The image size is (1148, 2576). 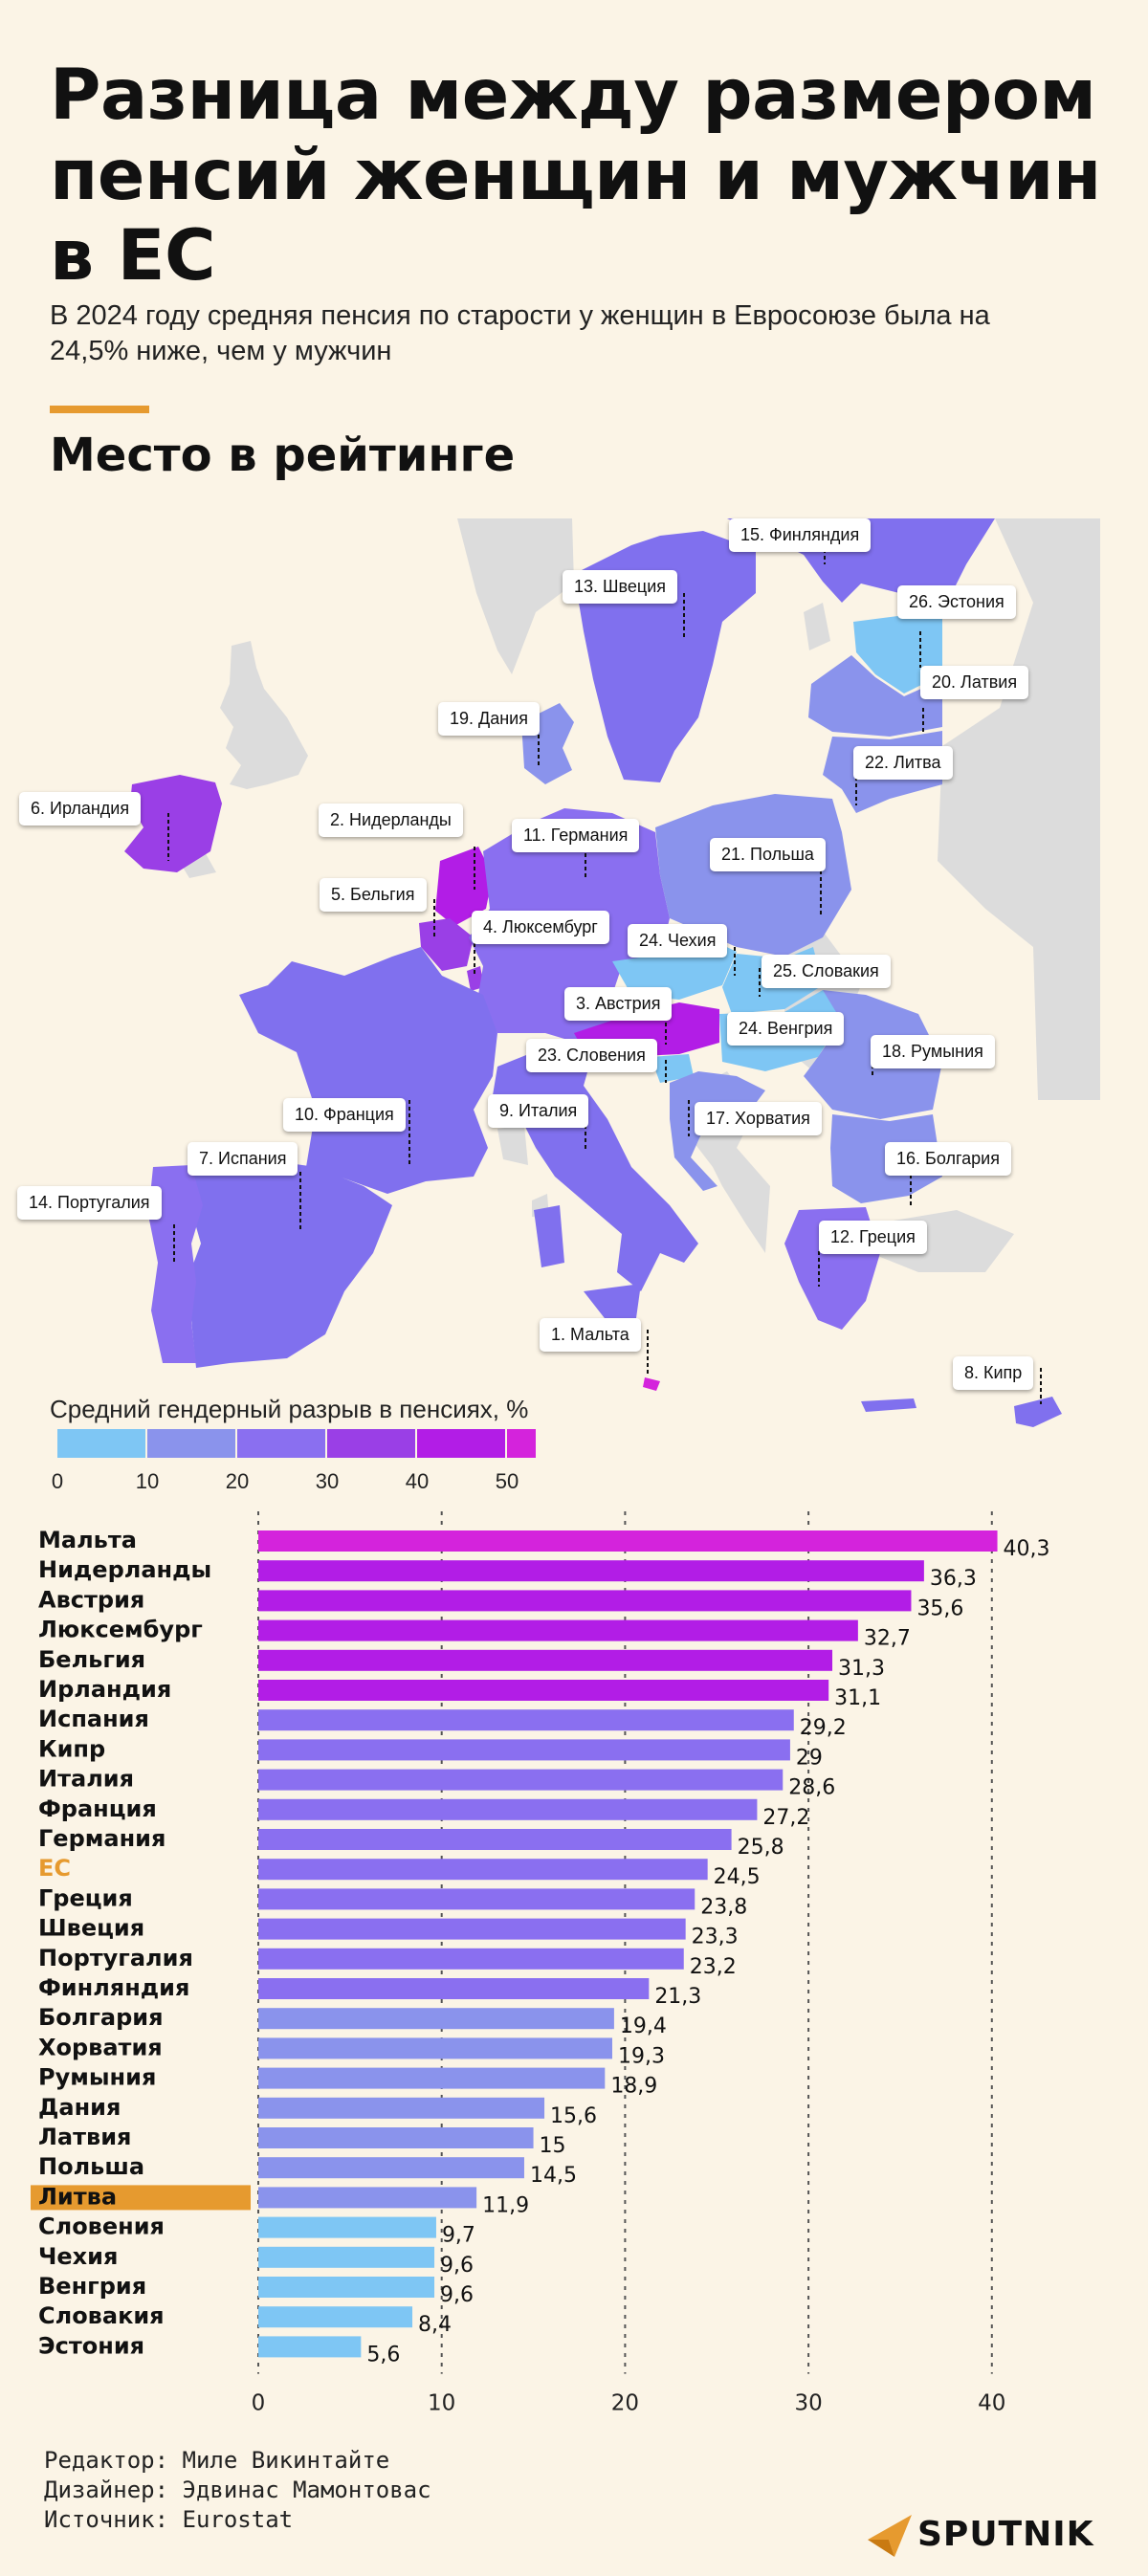 I want to click on bar-value-label: 31,3, so click(x=861, y=1669).